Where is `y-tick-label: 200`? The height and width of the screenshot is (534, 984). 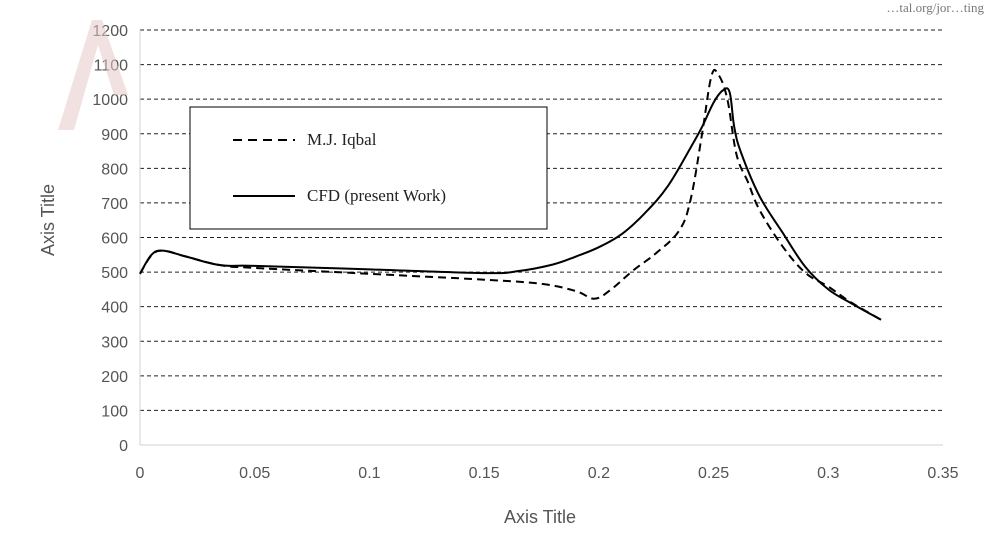
y-tick-label: 200 is located at coordinates (114, 377).